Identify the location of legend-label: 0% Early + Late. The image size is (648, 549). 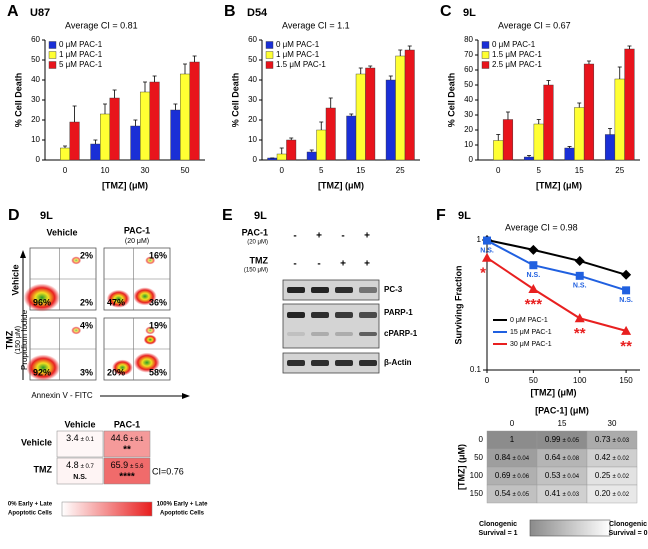
(30, 505).